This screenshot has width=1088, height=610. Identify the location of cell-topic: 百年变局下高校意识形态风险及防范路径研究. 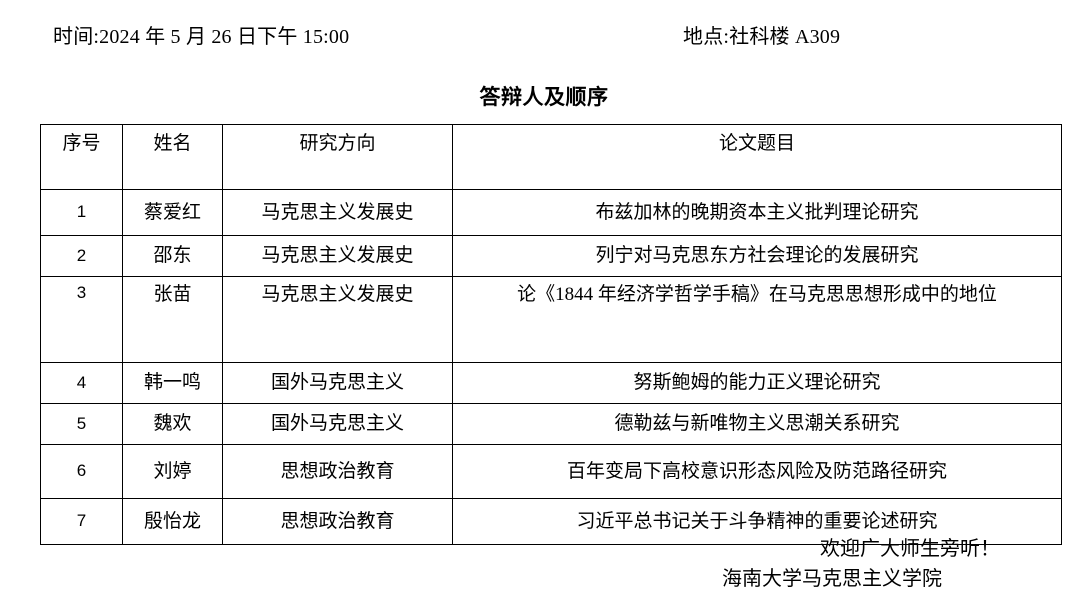
(757, 471).